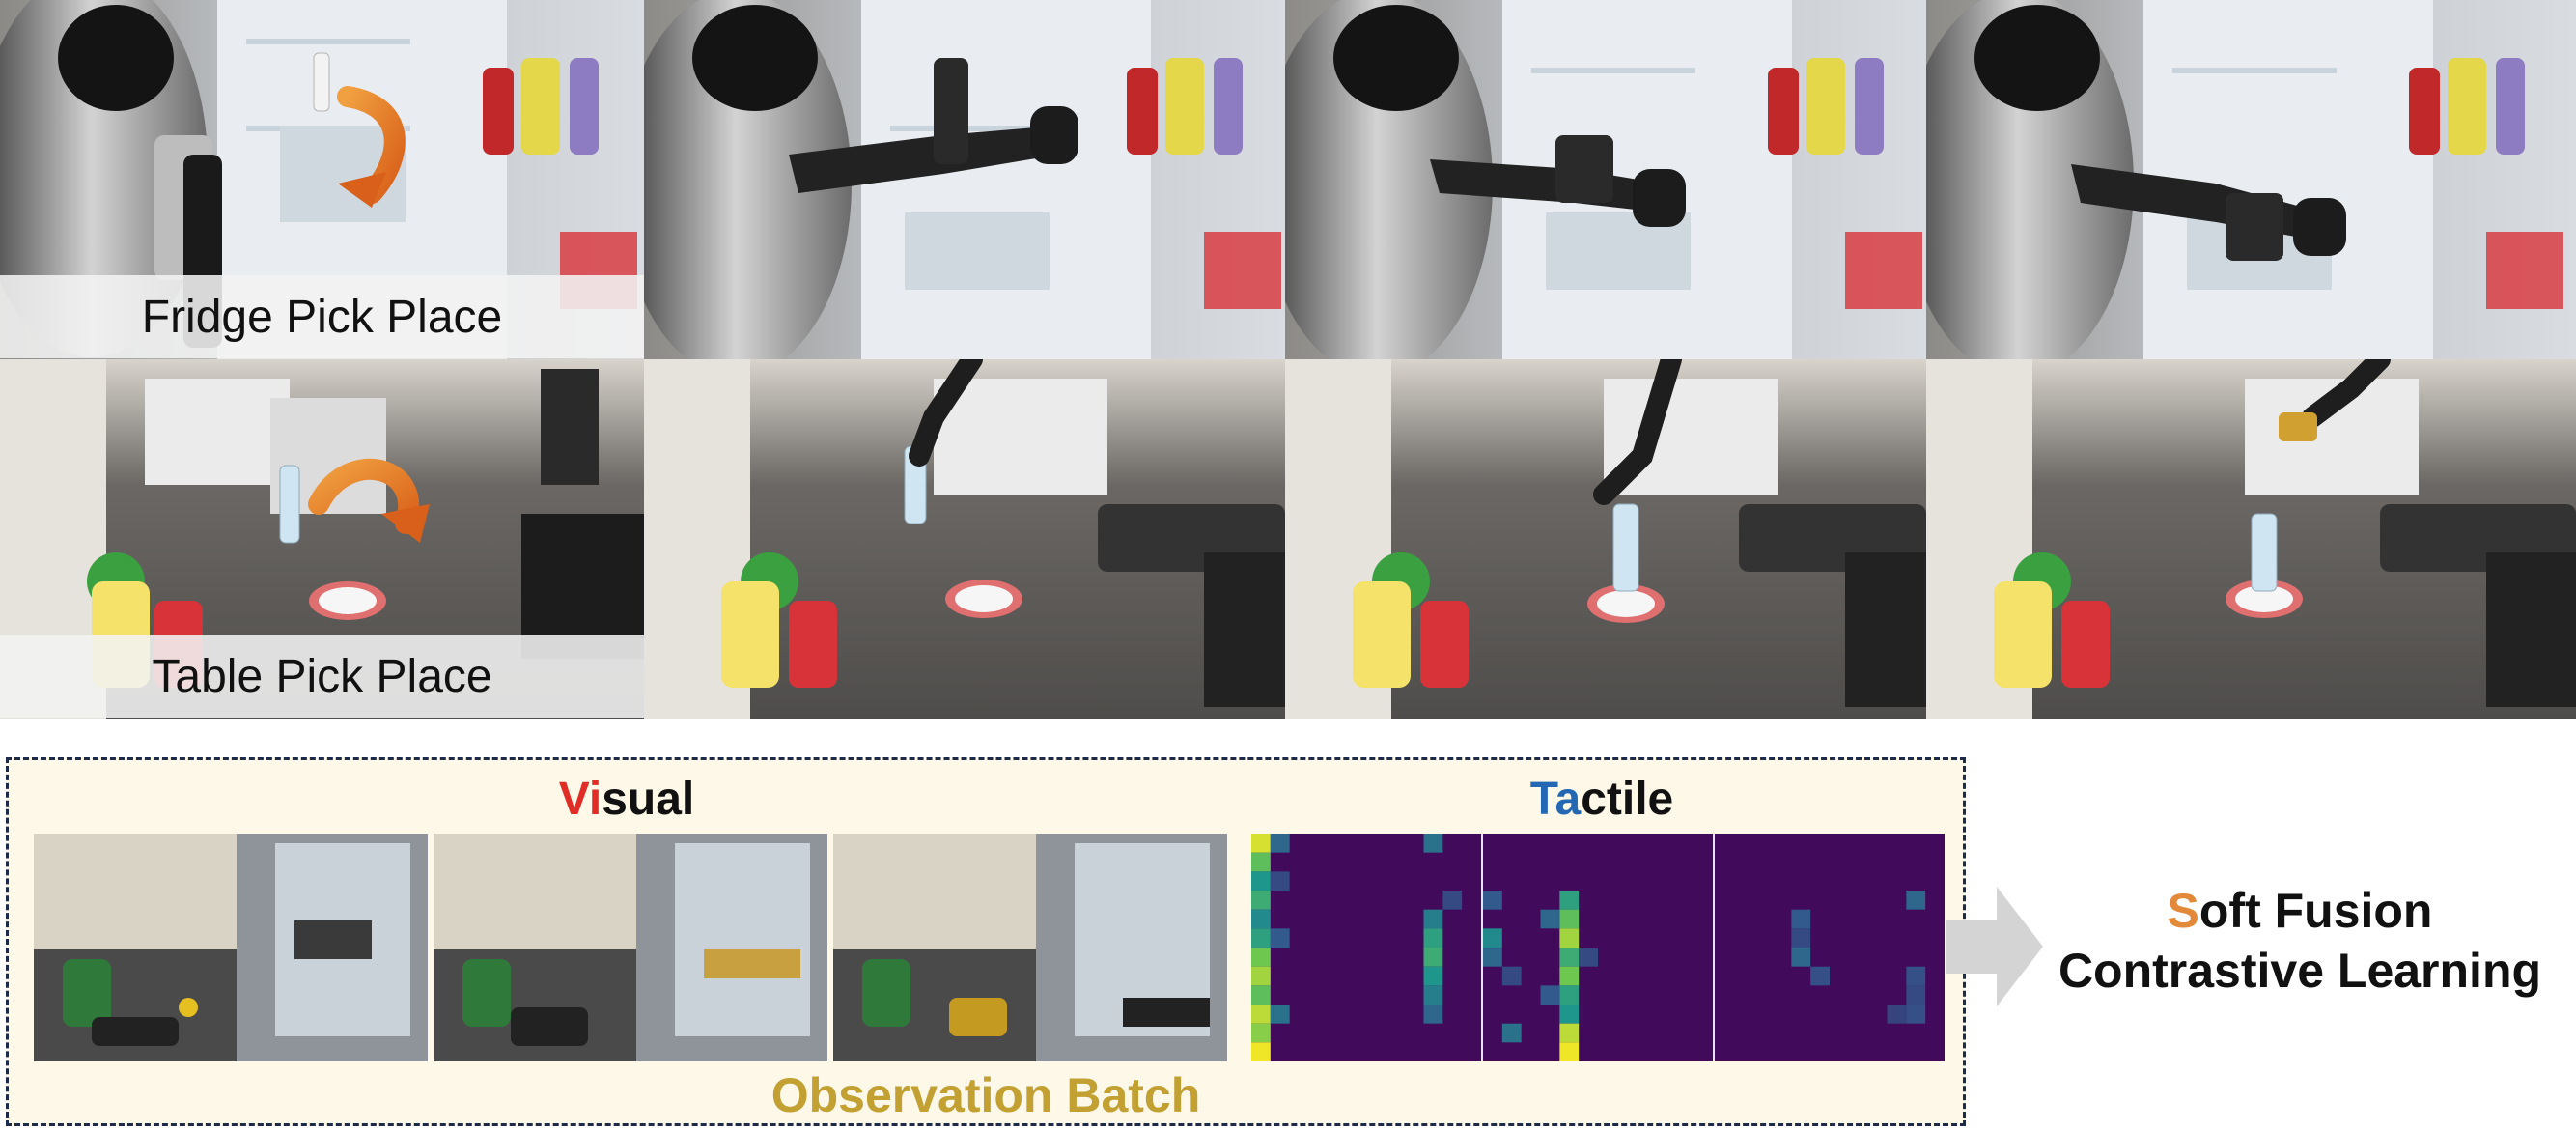  I want to click on tactile-heatmap-svg, so click(1589, 948).